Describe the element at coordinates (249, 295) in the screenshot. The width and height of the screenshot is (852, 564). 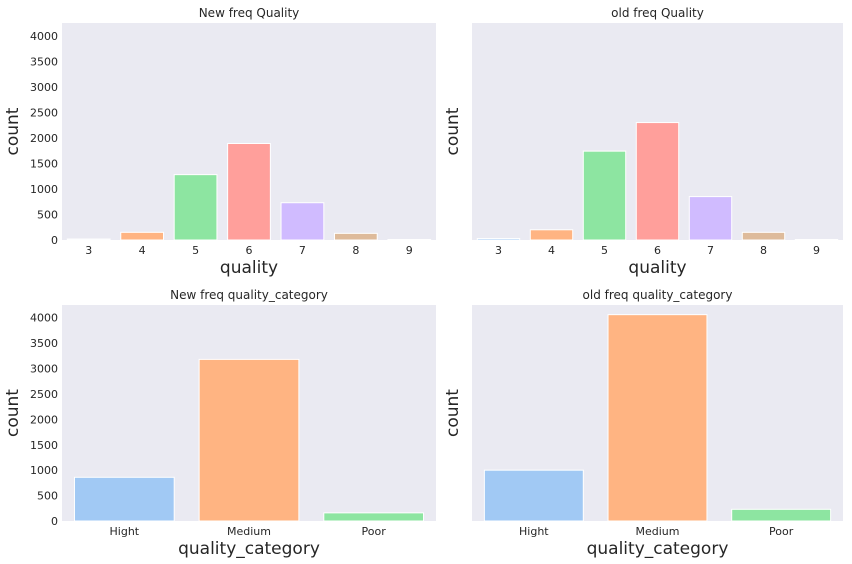
I see `chart-title: New freq quality_category` at that location.